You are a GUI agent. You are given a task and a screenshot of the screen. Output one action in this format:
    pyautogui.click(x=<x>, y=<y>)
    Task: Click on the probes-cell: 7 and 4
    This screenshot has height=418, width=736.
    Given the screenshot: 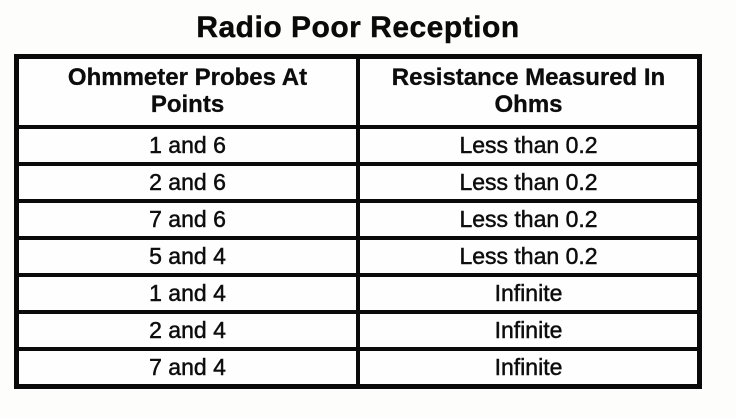 What is the action you would take?
    pyautogui.click(x=187, y=368)
    